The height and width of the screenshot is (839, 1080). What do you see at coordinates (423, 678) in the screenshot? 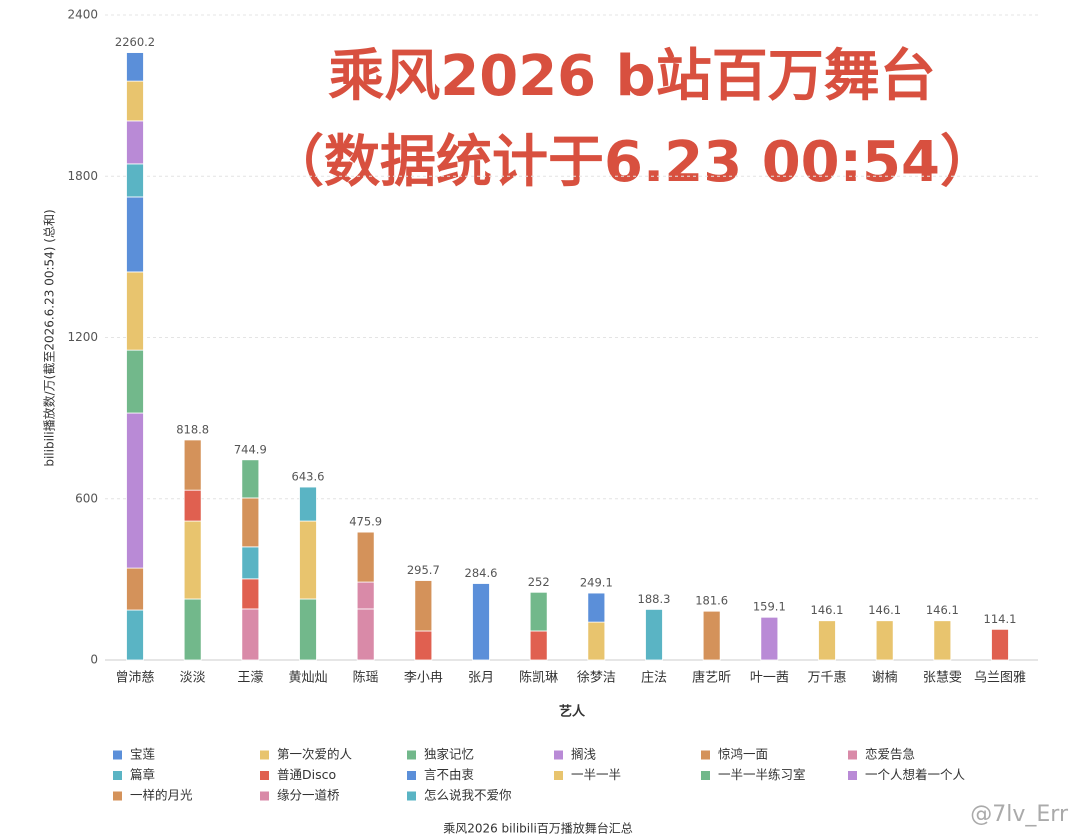
I see `x-tick-label: 李小冉` at bounding box center [423, 678].